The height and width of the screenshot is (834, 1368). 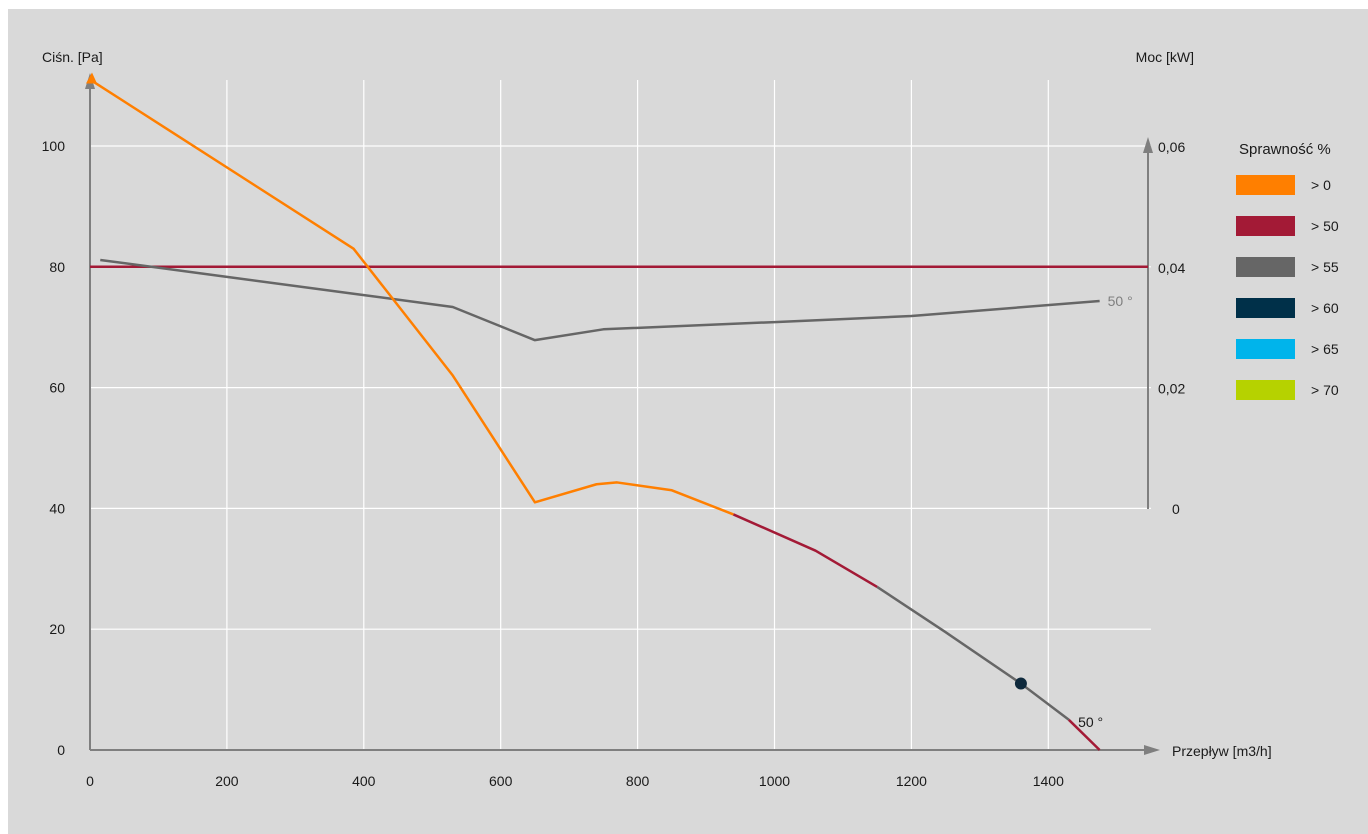 What do you see at coordinates (501, 781) in the screenshot?
I see `x-tick-label: 600` at bounding box center [501, 781].